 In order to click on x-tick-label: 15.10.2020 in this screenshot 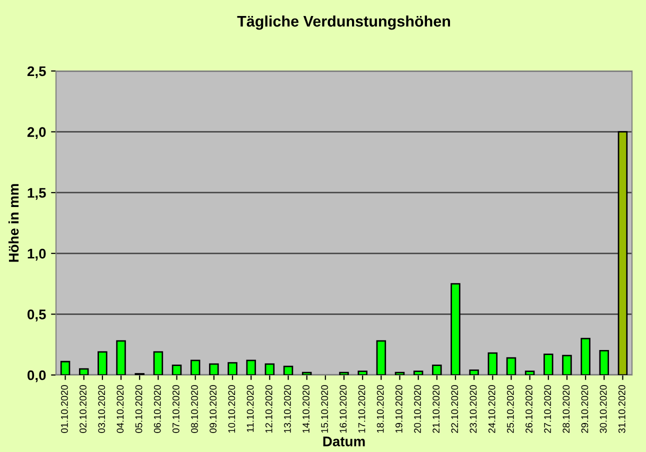, I will do `click(324, 409)`.